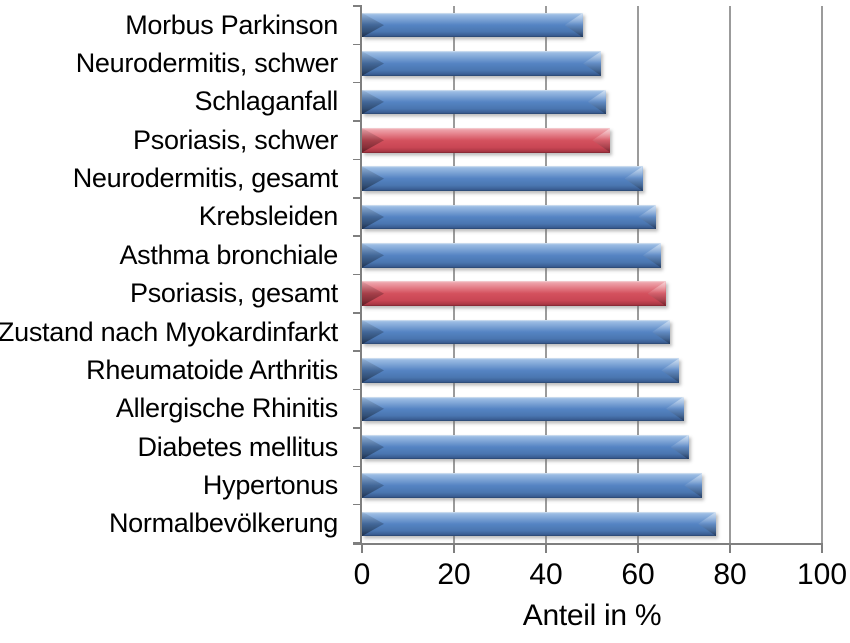  Describe the element at coordinates (231, 24) in the screenshot. I see `category-label: Morbus Parkinson` at that location.